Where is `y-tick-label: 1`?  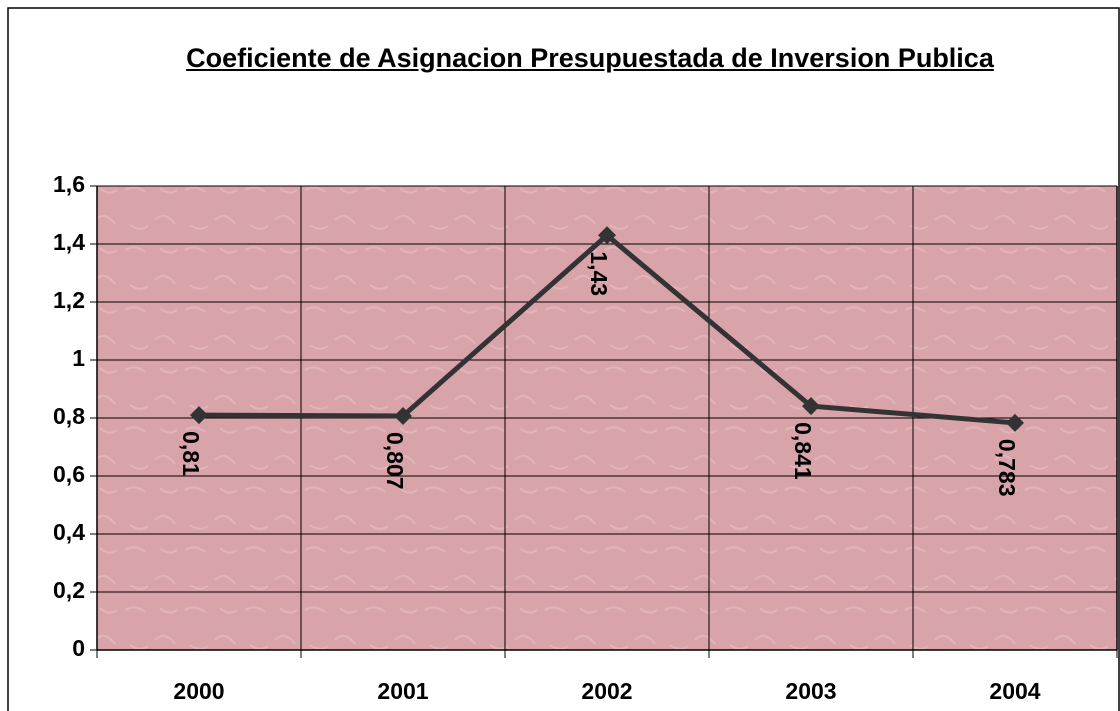 y-tick-label: 1 is located at coordinates (78, 358).